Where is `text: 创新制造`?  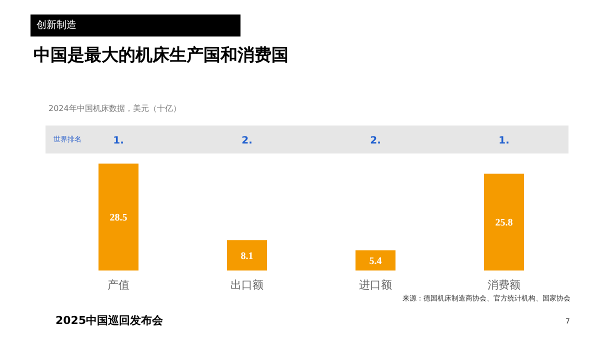
text: 创新制造 is located at coordinates (56, 25).